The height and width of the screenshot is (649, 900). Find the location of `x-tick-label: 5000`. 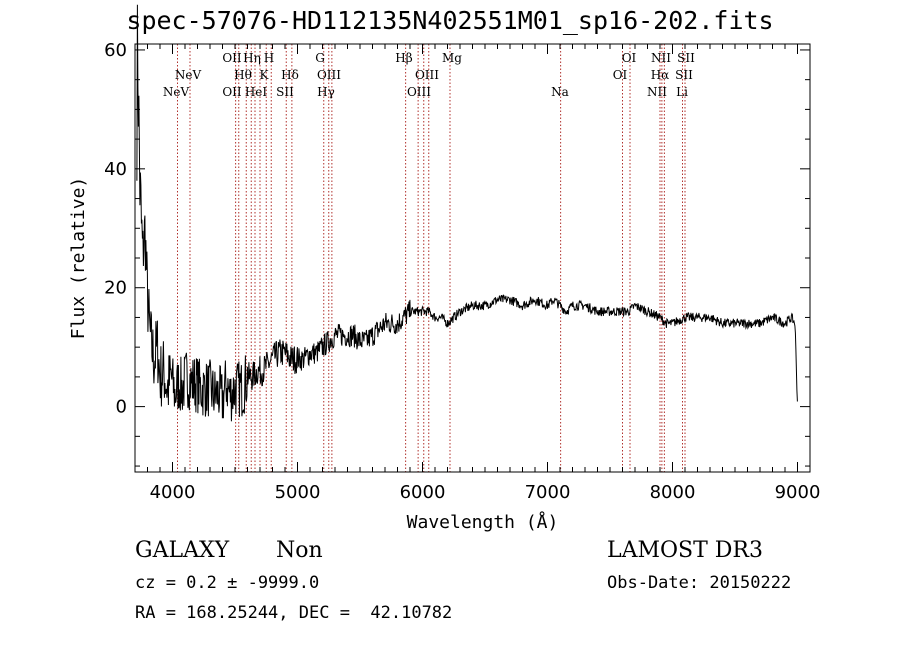

x-tick-label: 5000 is located at coordinates (298, 492).